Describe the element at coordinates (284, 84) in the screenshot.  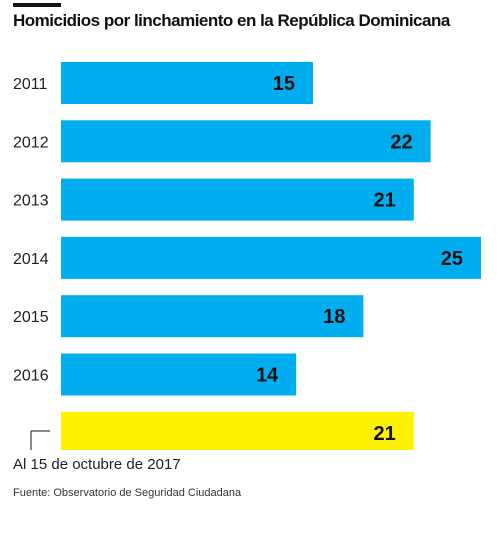
I see `value-label: 15` at that location.